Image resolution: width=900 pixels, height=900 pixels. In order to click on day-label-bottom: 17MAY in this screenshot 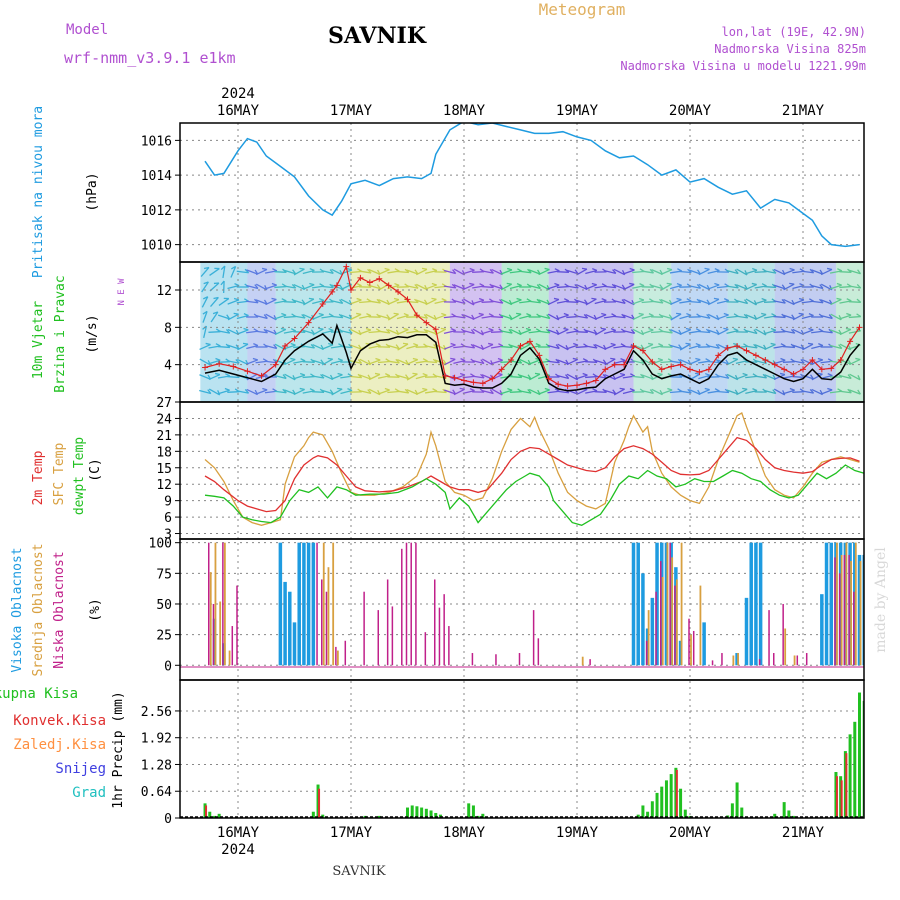, I will do `click(351, 833)`.